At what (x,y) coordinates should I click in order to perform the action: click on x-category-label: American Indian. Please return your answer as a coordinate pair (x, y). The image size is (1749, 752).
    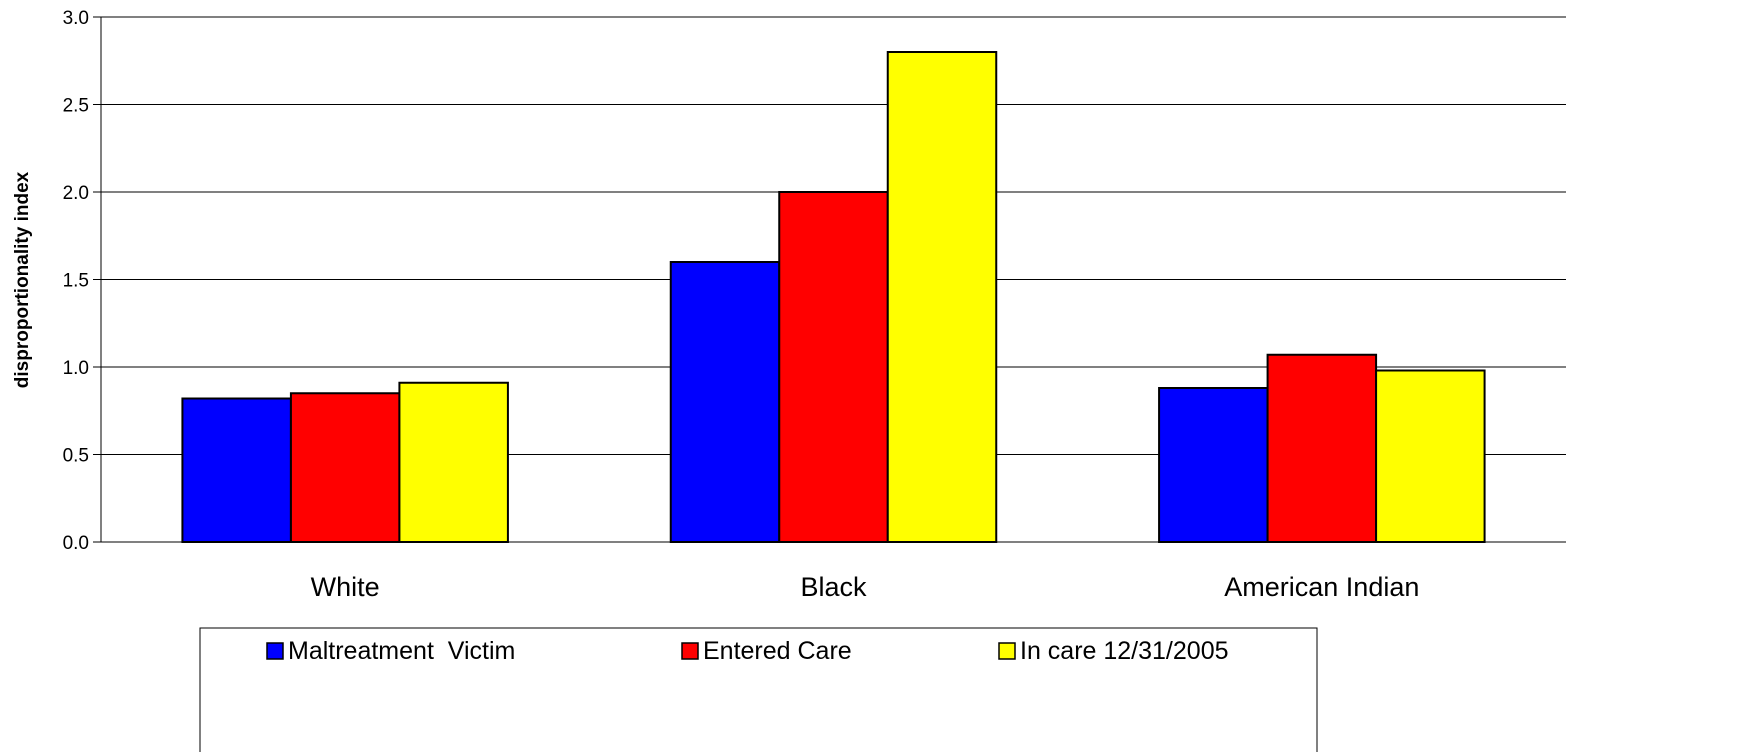
    Looking at the image, I should click on (1321, 587).